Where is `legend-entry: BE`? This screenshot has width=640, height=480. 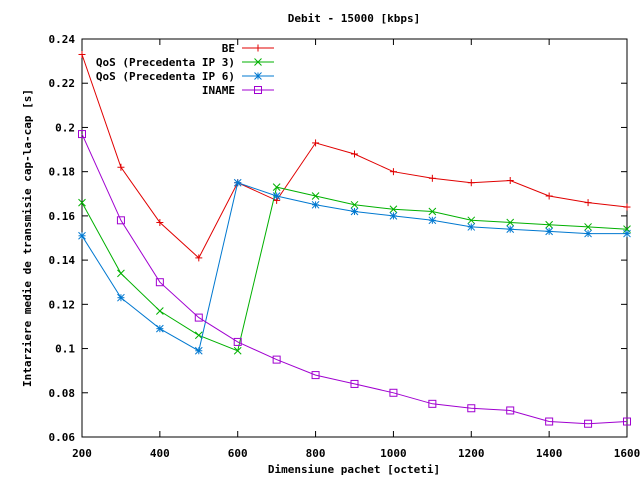 legend-entry: BE is located at coordinates (248, 48).